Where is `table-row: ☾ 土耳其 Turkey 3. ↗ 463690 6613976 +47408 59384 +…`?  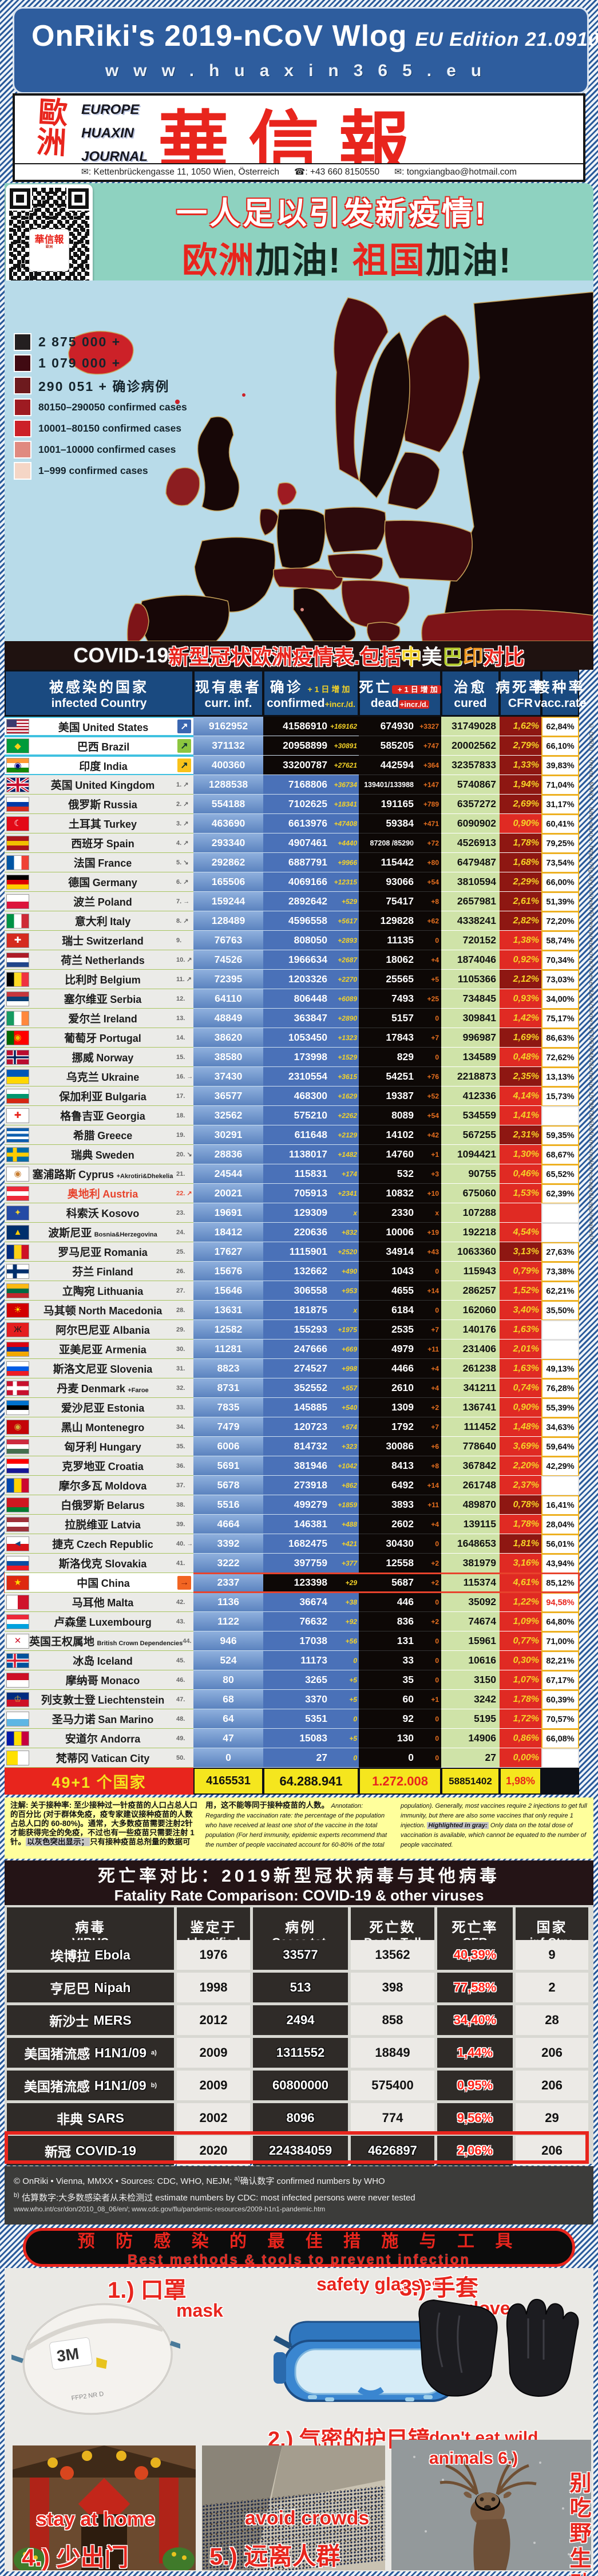
table-row: ☾ 土耳其 Turkey 3. ↗ 463690 6613976 +47408 59384 +… is located at coordinates (292, 823).